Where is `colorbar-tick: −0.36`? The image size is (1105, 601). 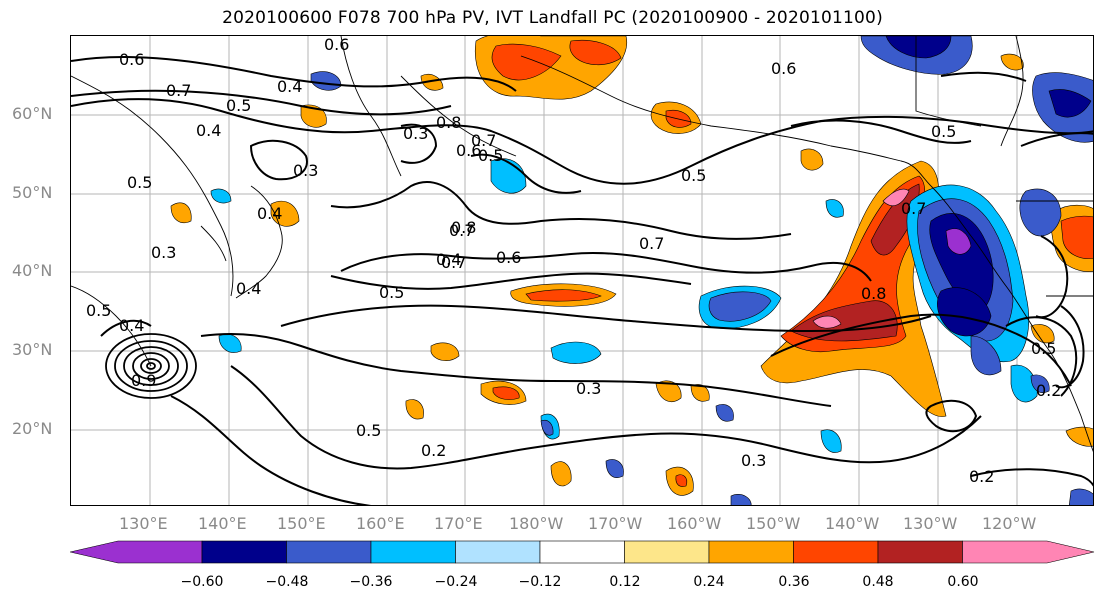
colorbar-tick: −0.36 is located at coordinates (371, 582).